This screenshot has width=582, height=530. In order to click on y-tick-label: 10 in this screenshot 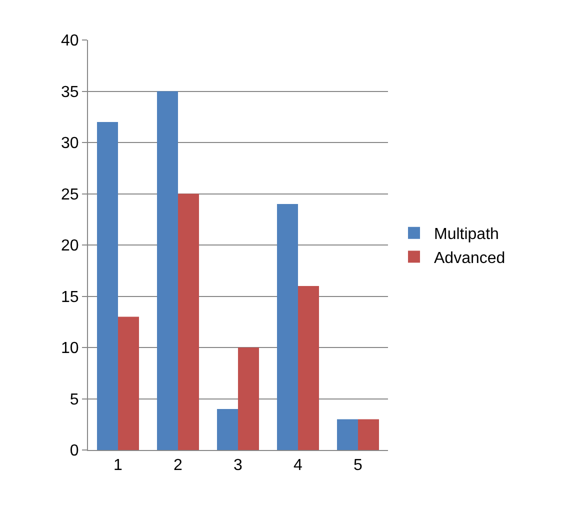, I will do `click(70, 349)`.